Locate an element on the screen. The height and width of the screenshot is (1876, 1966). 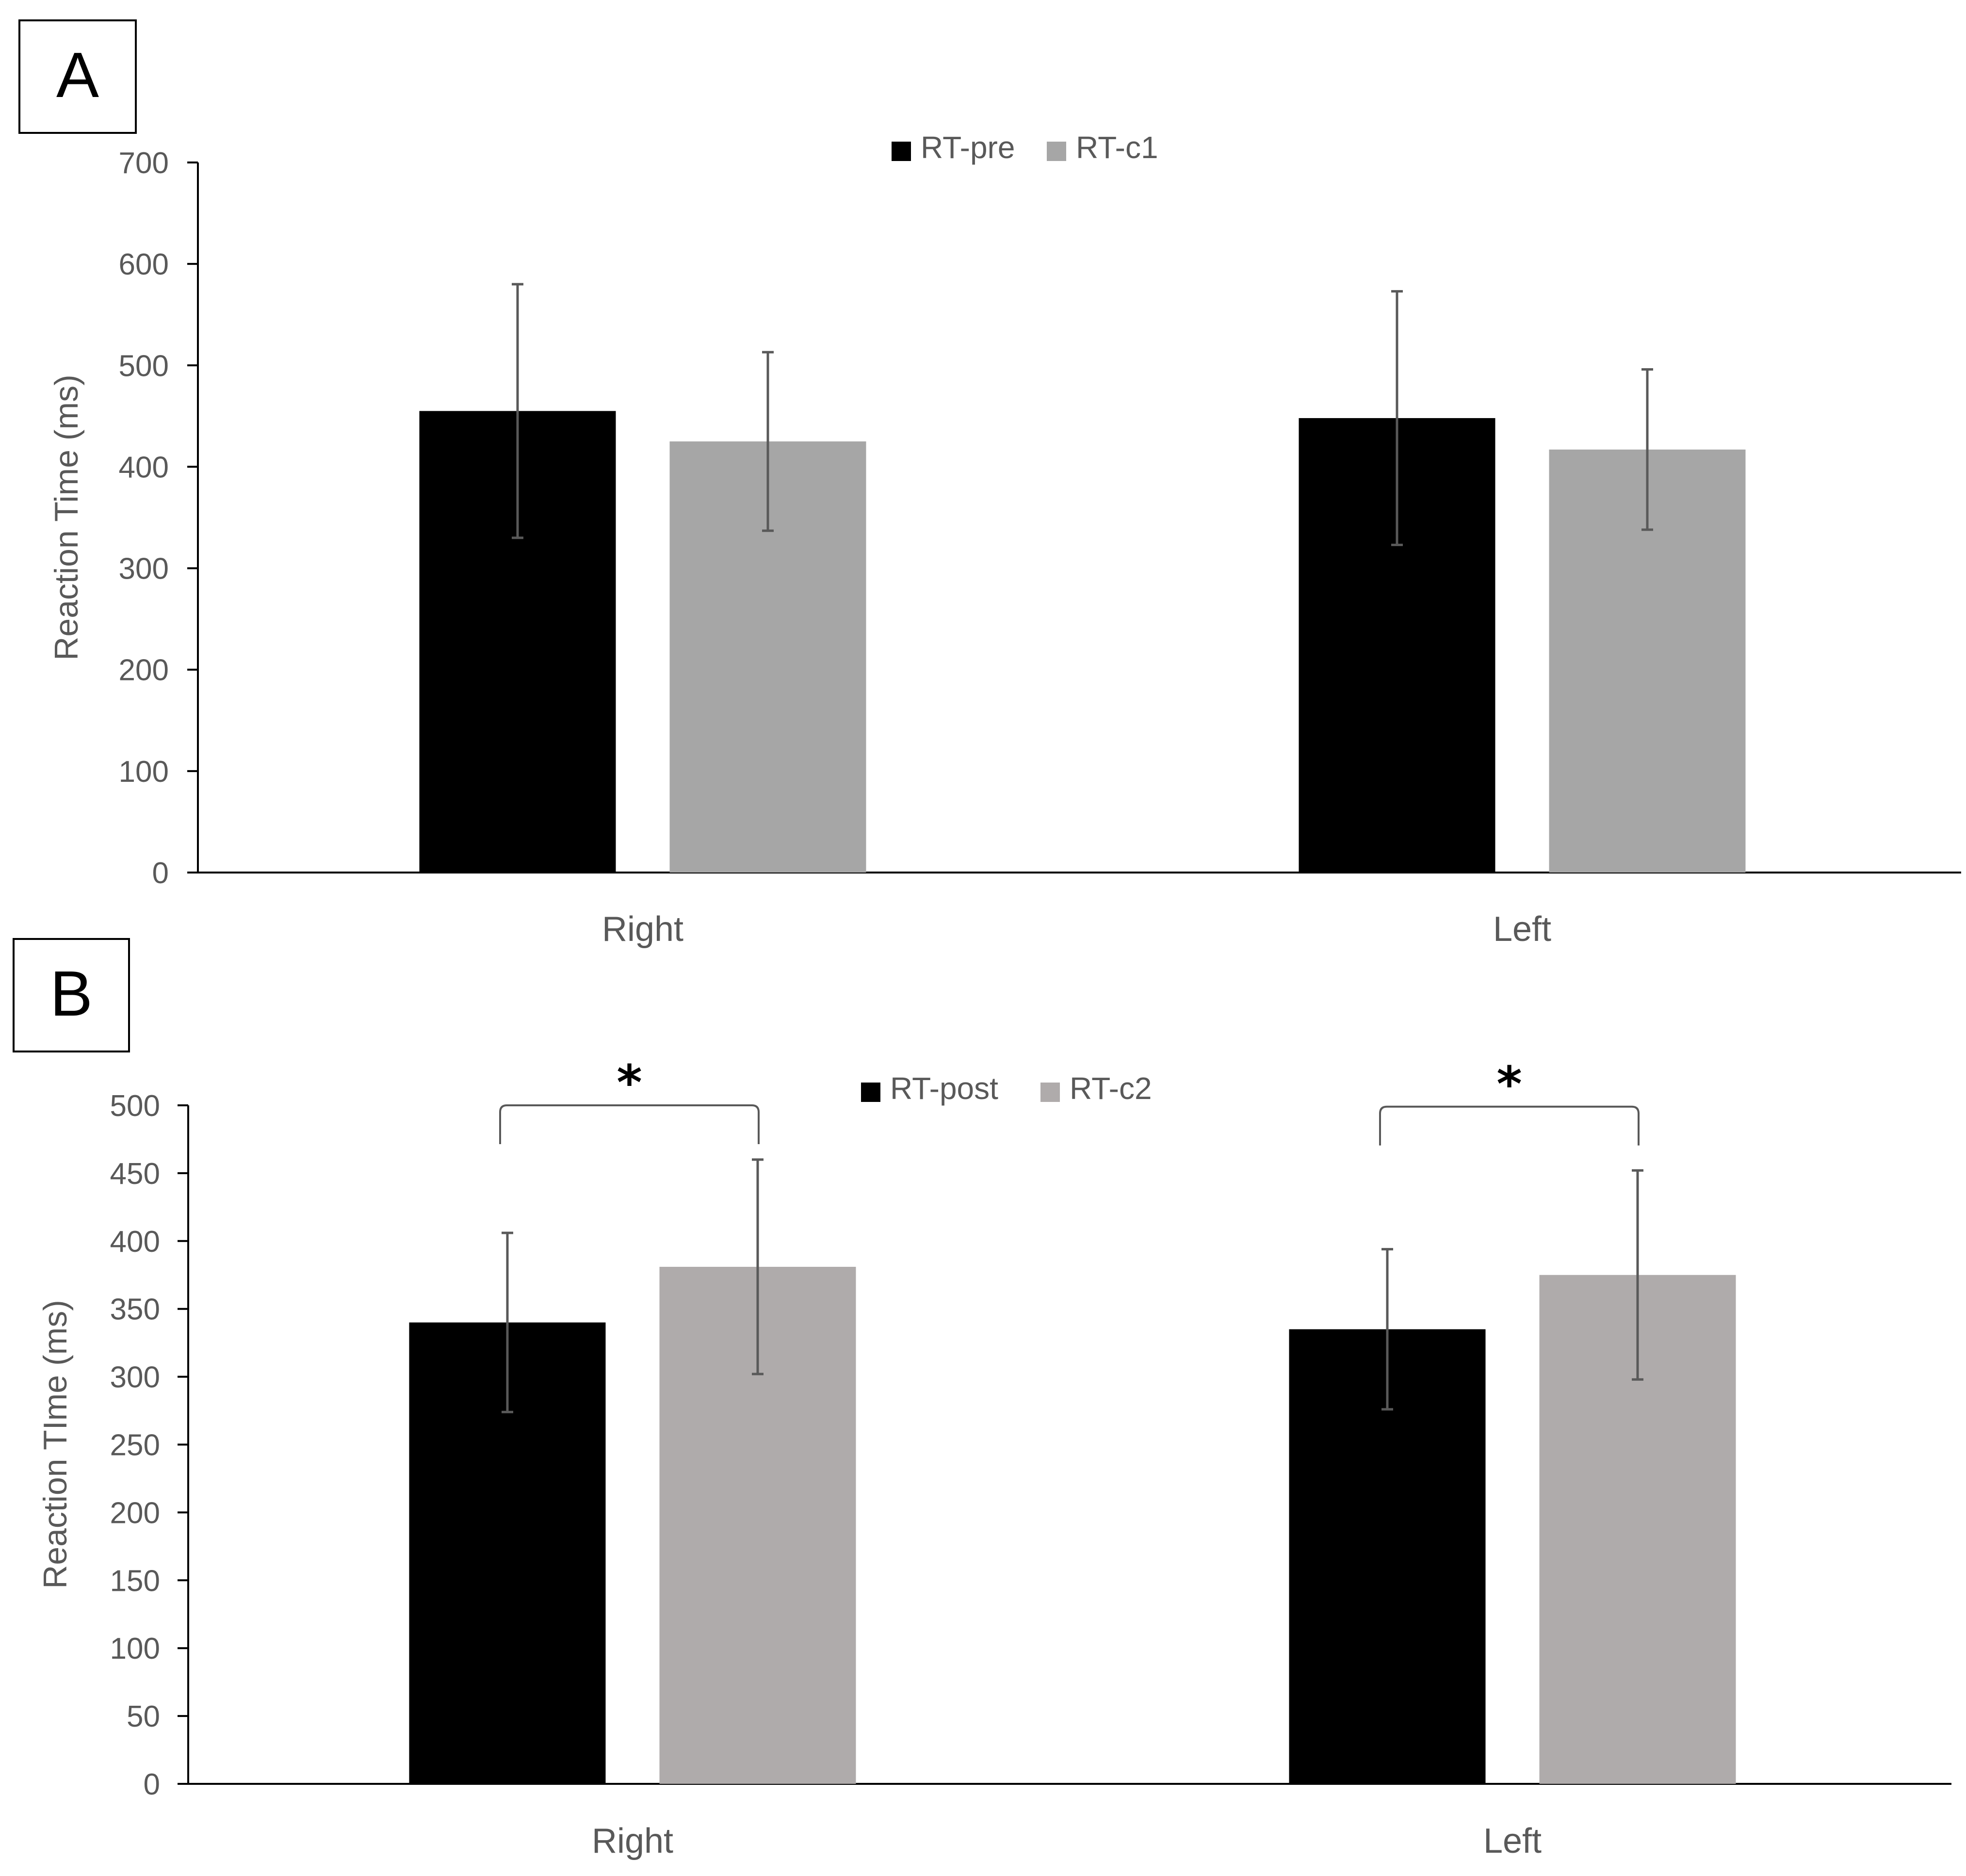
y-tick-label: 450 is located at coordinates (135, 1174).